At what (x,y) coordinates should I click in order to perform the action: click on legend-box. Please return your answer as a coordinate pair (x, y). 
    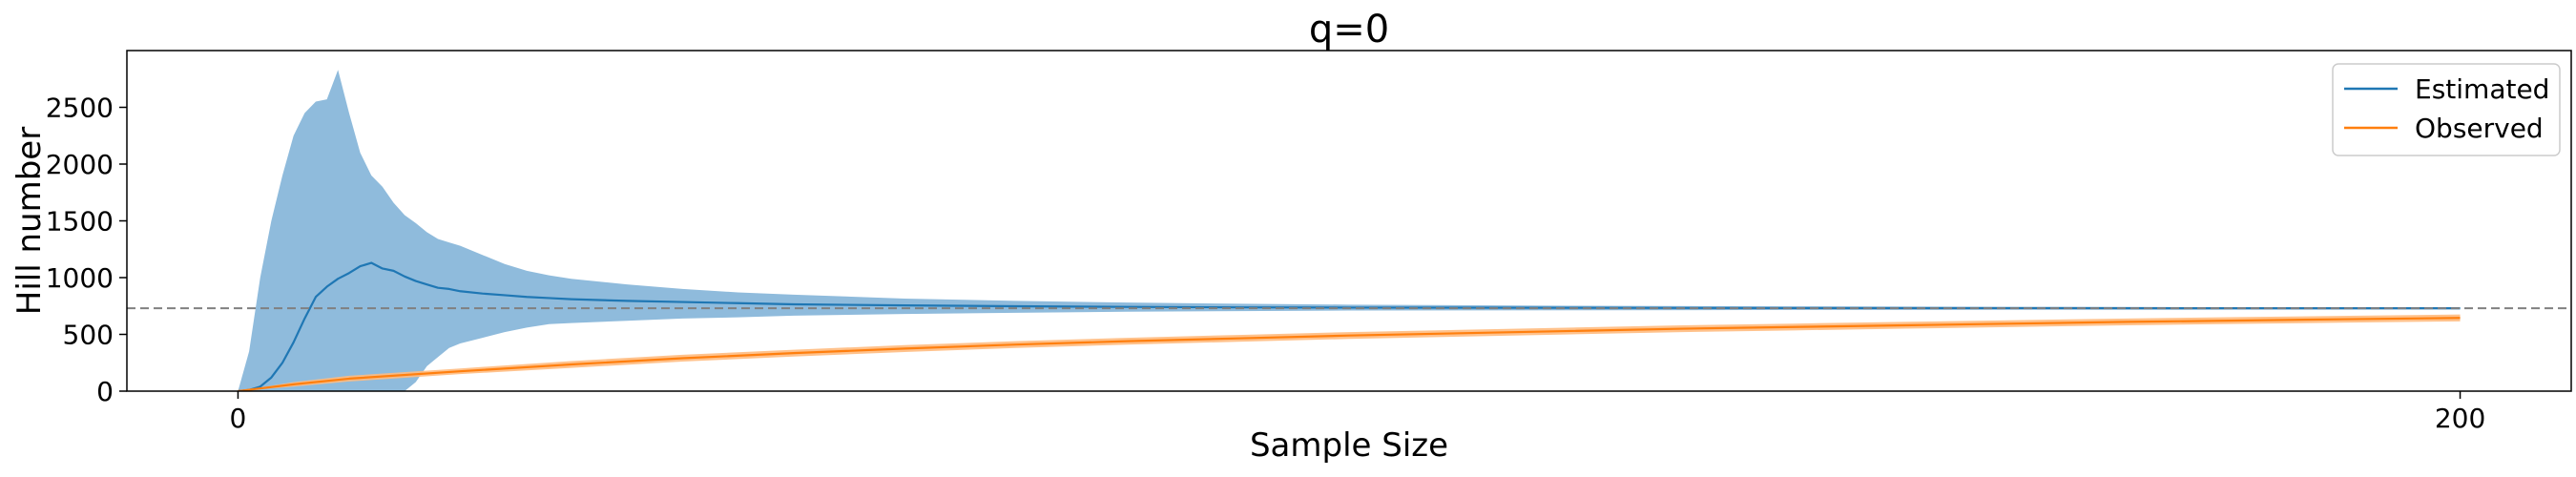
    Looking at the image, I should click on (2446, 109).